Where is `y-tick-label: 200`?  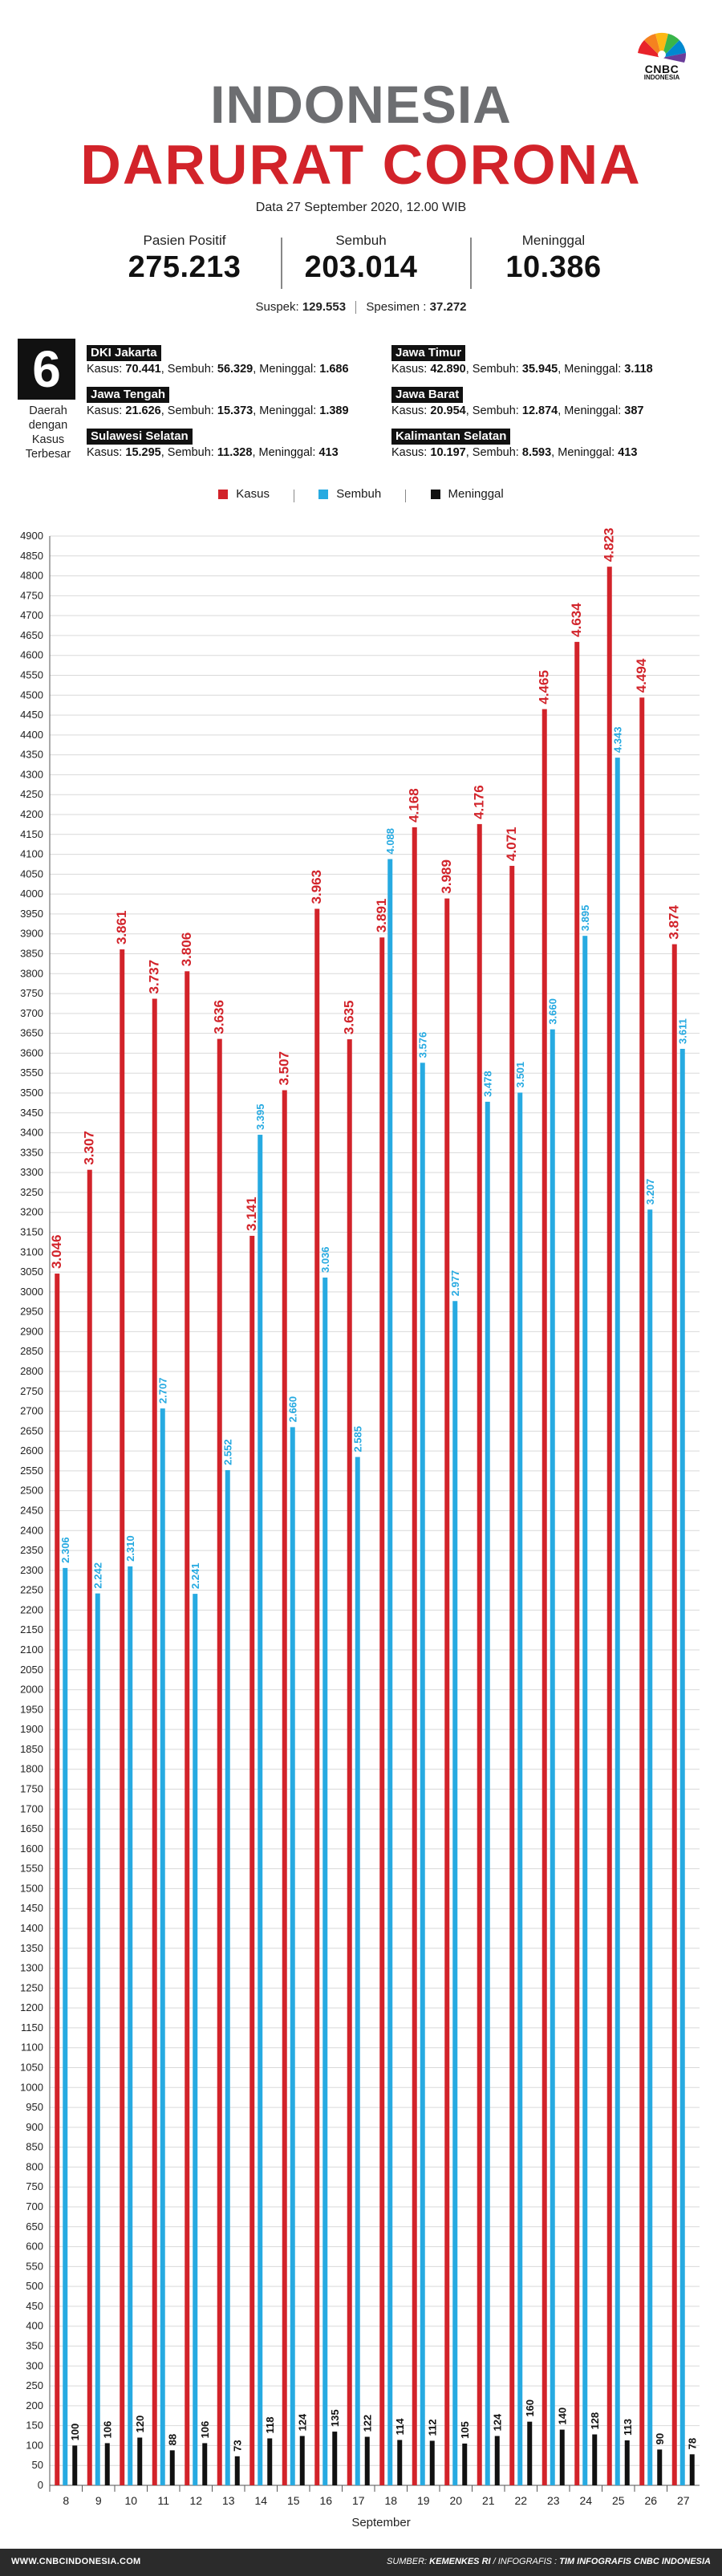 y-tick-label: 200 is located at coordinates (34, 2405).